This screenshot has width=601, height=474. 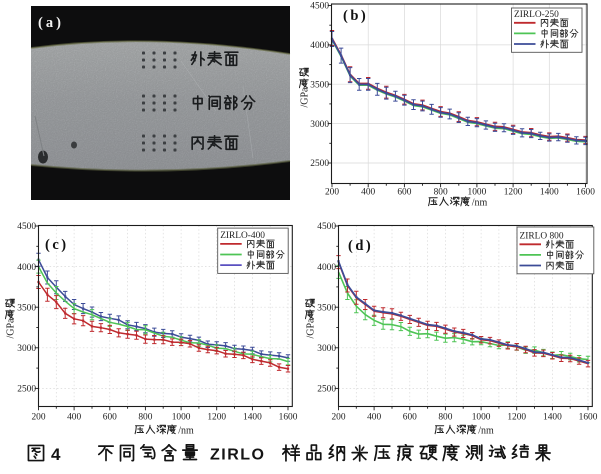 I want to click on svg-text: ZIRLO 800, so click(x=542, y=237).